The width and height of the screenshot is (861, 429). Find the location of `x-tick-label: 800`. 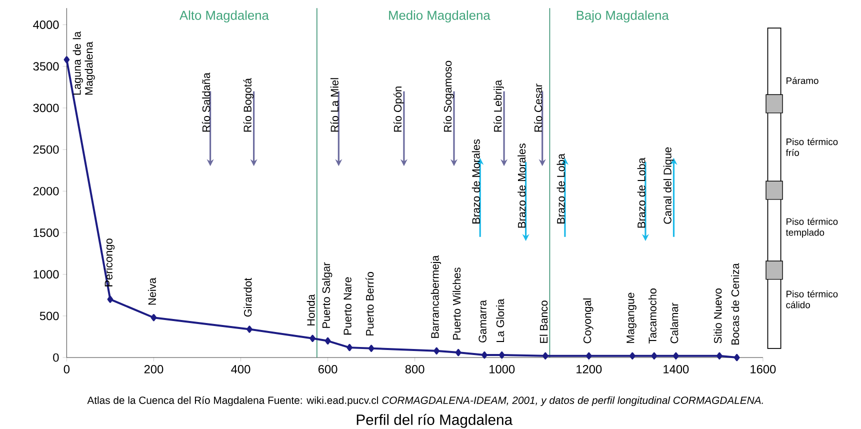

x-tick-label: 800 is located at coordinates (414, 369).